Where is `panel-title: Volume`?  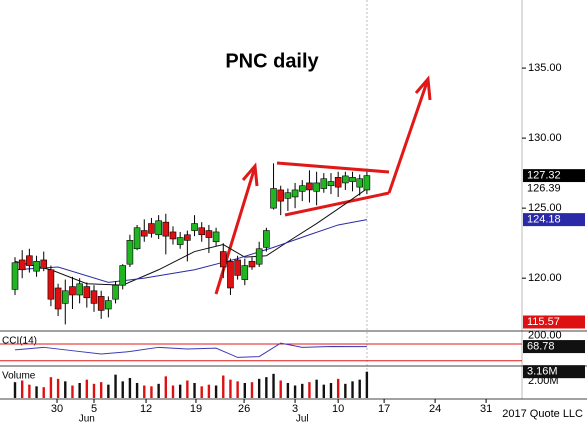 panel-title: Volume is located at coordinates (19, 376).